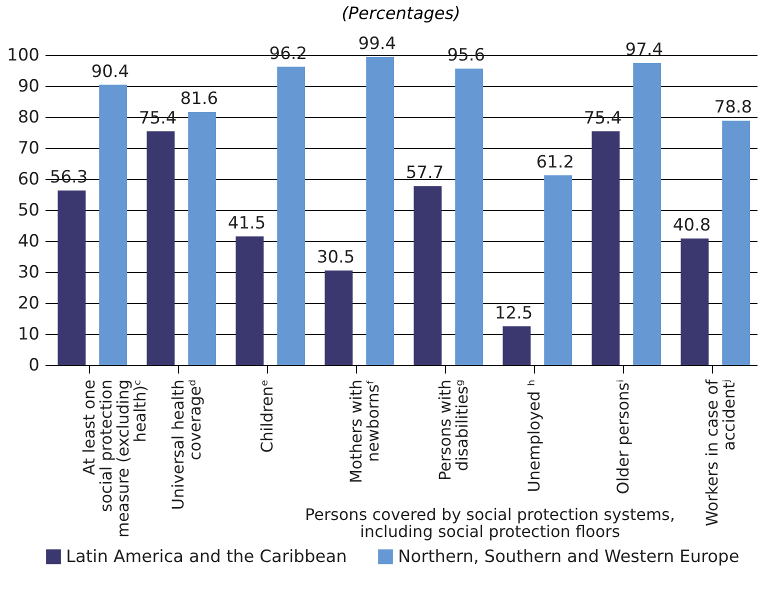 The height and width of the screenshot is (598, 769). Describe the element at coordinates (29, 272) in the screenshot. I see `y-tick-label: 30` at that location.